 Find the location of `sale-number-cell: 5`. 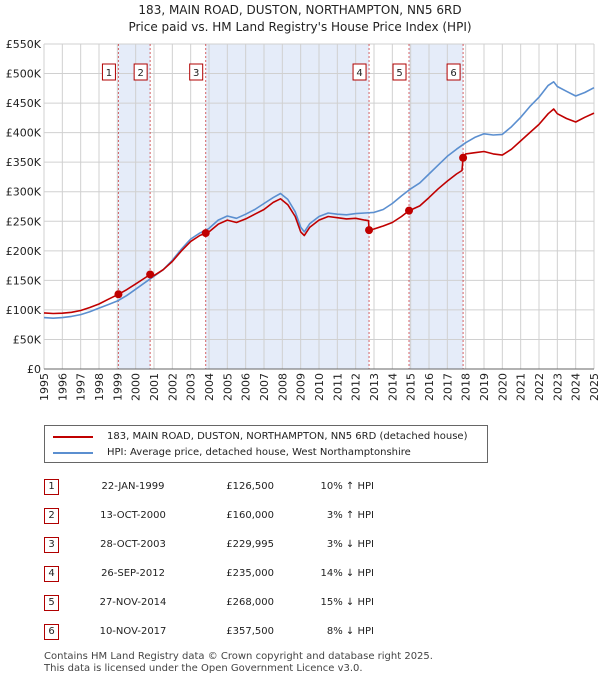

sale-number-cell: 5 is located at coordinates (61, 602).